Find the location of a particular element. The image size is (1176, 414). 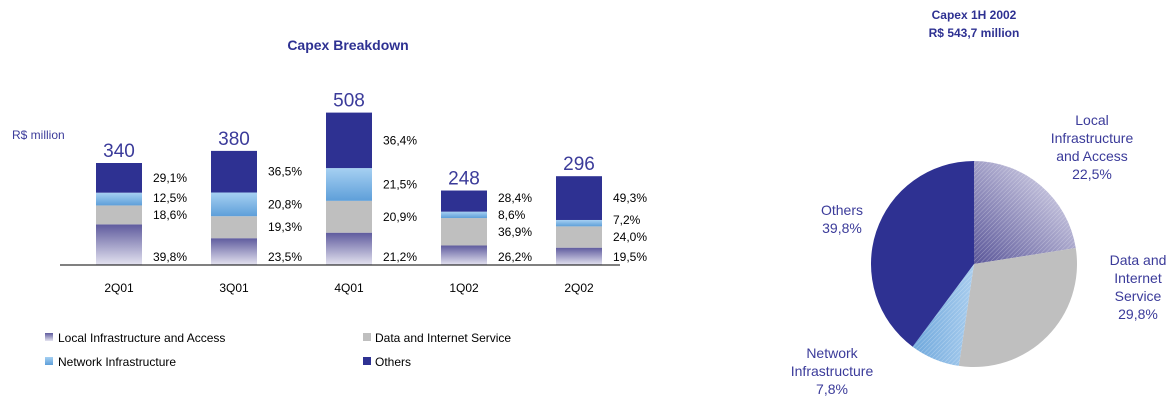

legend-swatch-others is located at coordinates (367, 361).